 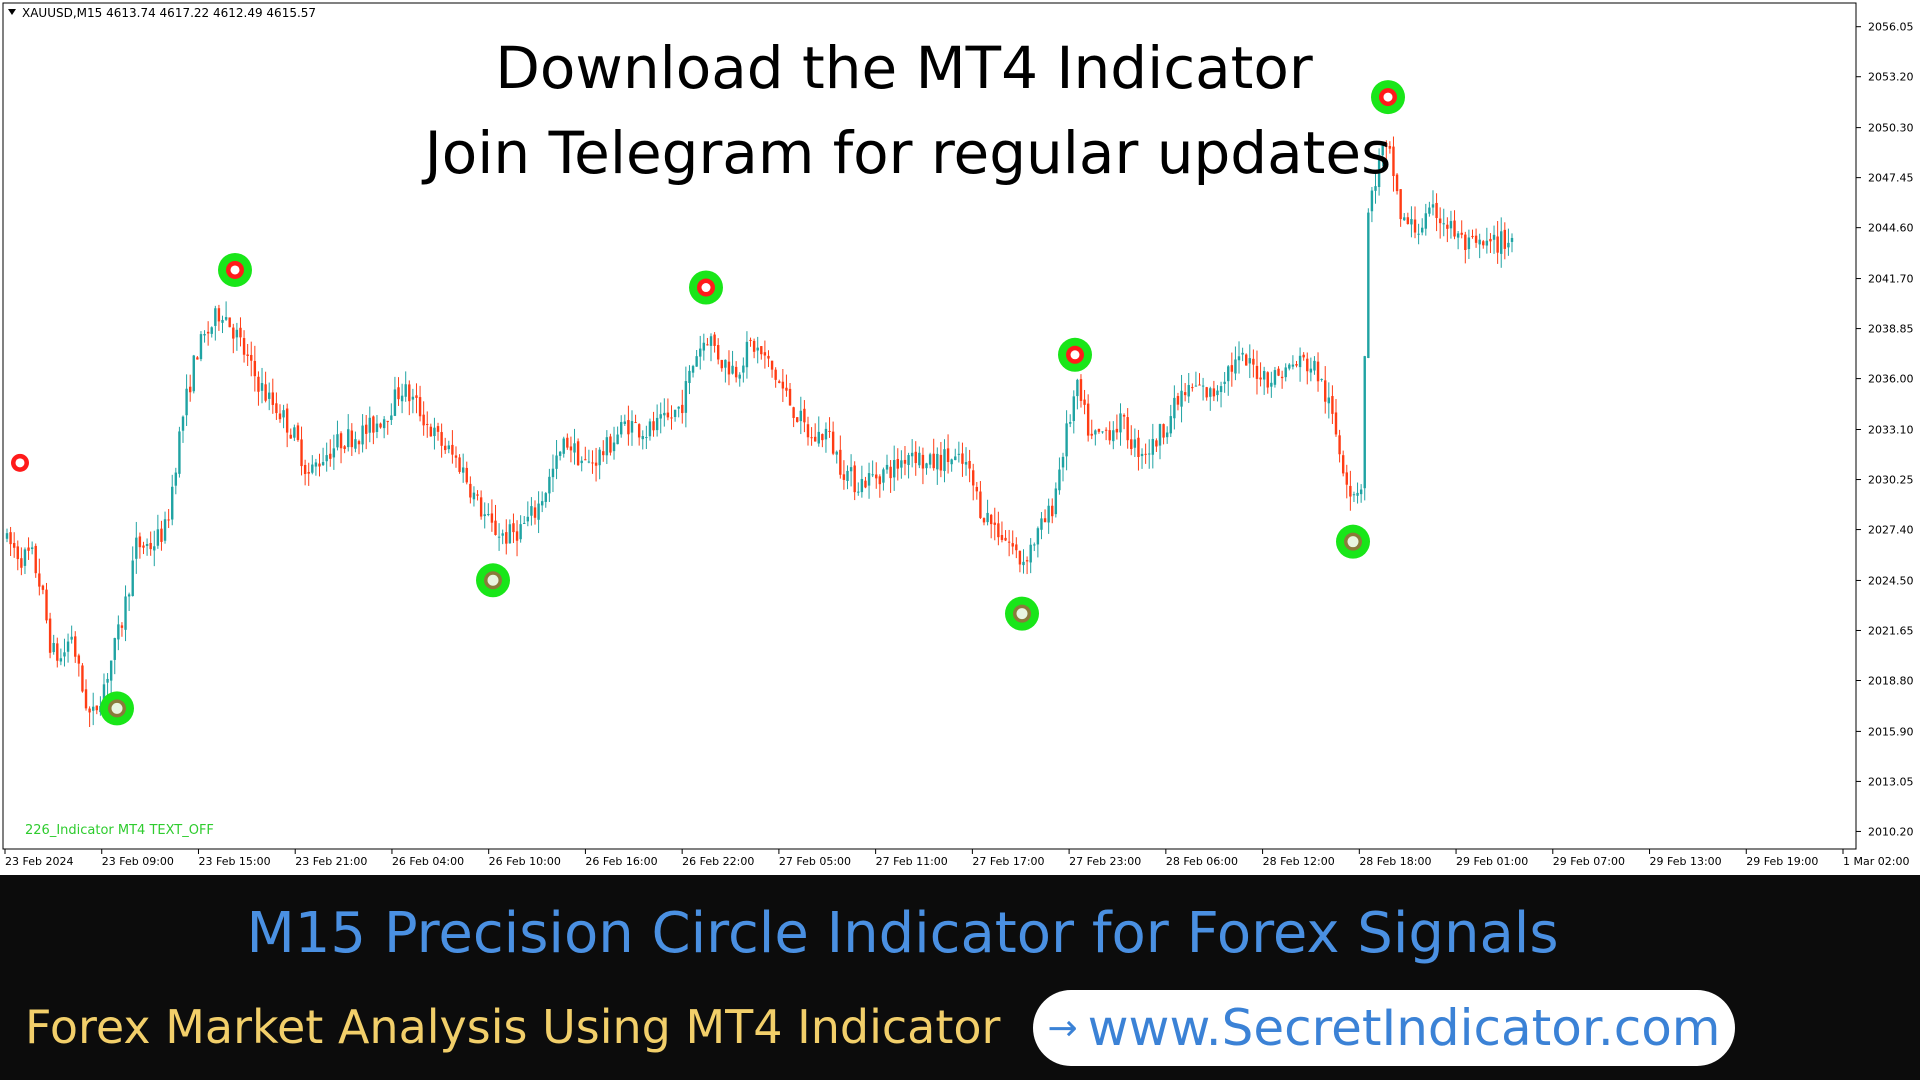 I want to click on website-url: www.SecretIndicator.com, so click(x=1404, y=1028).